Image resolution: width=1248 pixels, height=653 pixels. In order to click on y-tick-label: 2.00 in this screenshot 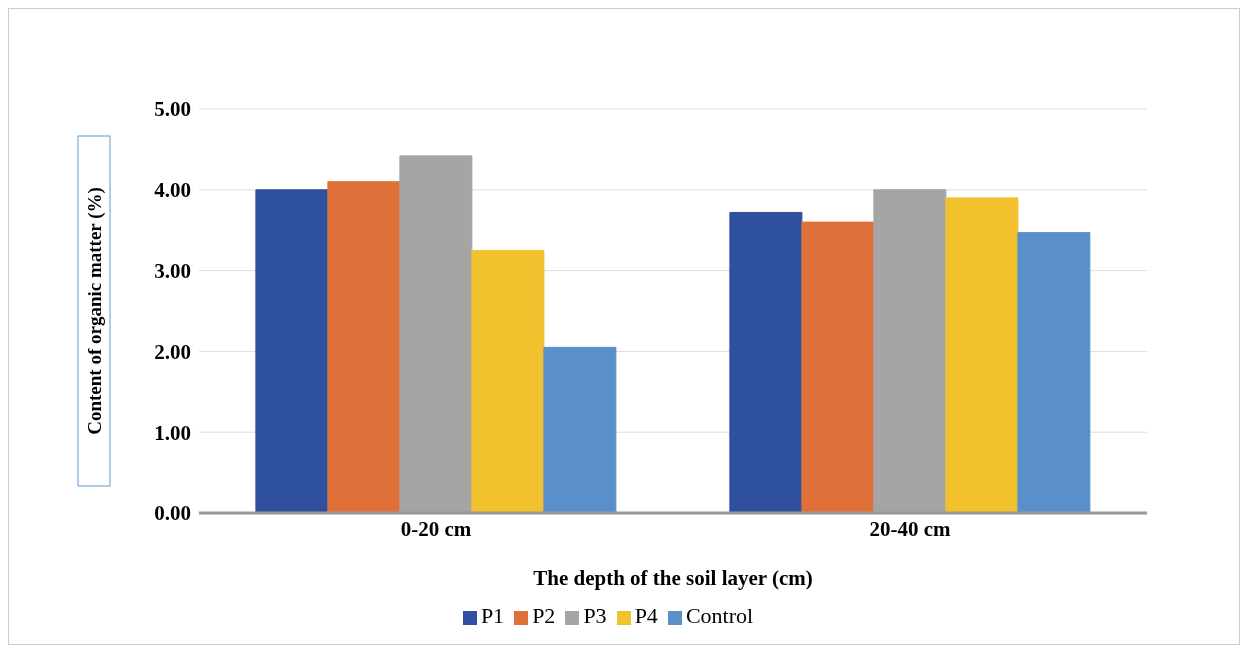, I will do `click(172, 351)`.